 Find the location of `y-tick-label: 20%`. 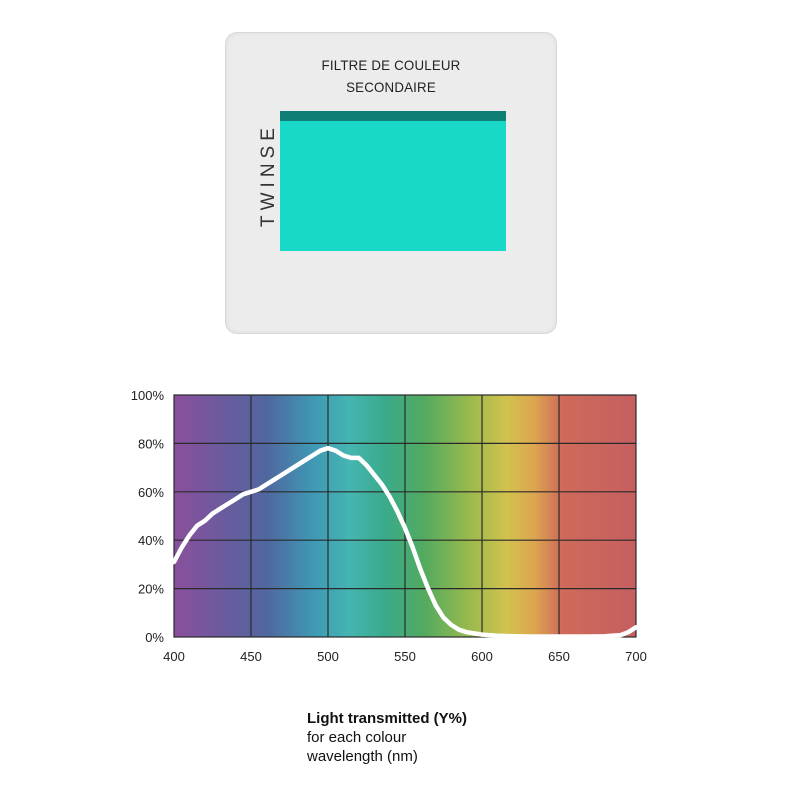

y-tick-label: 20% is located at coordinates (151, 589).